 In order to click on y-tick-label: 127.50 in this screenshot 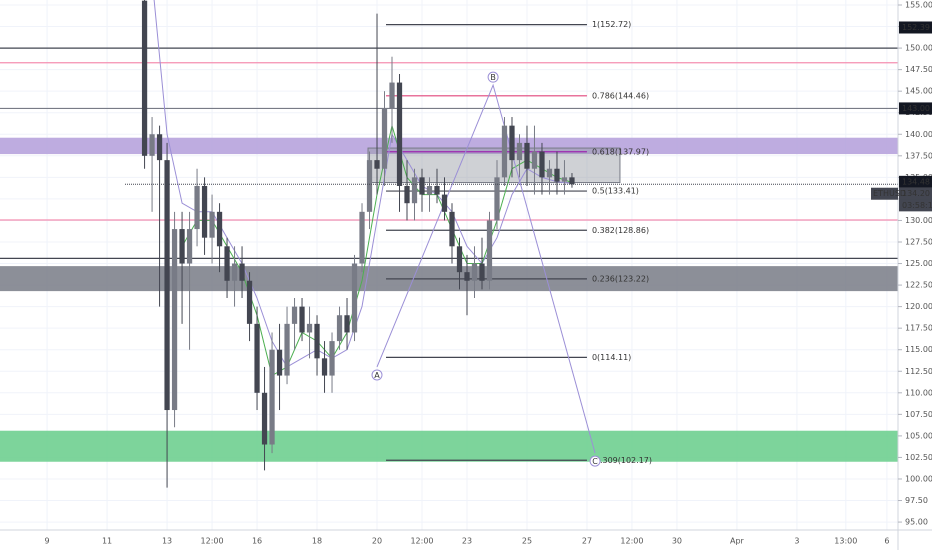, I will do `click(918, 241)`.